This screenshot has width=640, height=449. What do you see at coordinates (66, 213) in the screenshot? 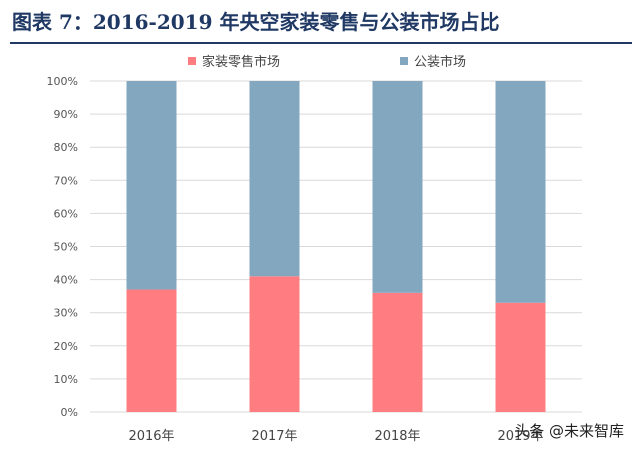
I see `y-tick-label: 60%` at bounding box center [66, 213].